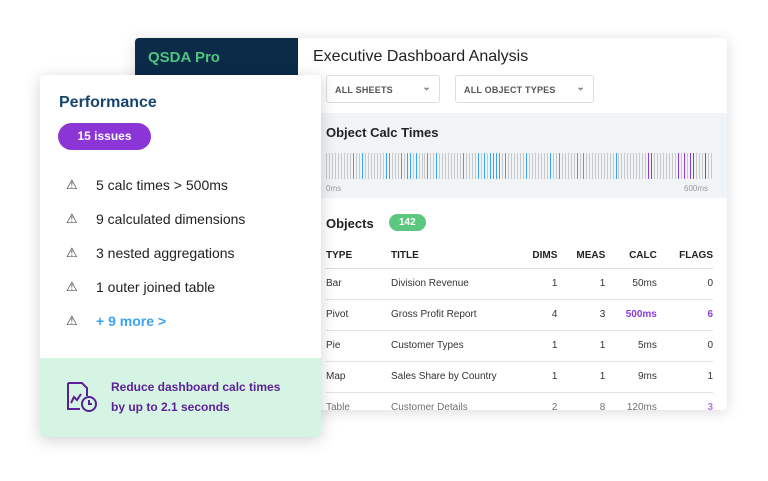  I want to click on table-row: Table Customer Details 2 8 120ms 3, so click(519, 401).